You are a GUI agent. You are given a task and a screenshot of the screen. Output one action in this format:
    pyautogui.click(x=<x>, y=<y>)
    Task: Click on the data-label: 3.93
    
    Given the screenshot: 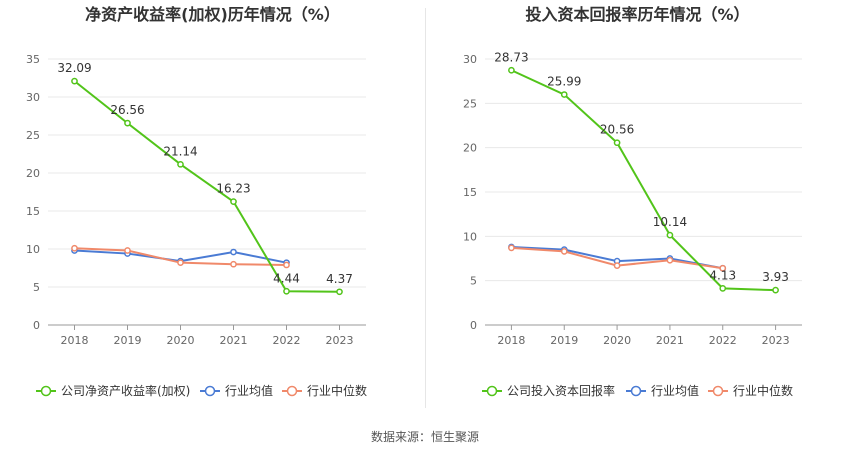 What is the action you would take?
    pyautogui.click(x=775, y=277)
    